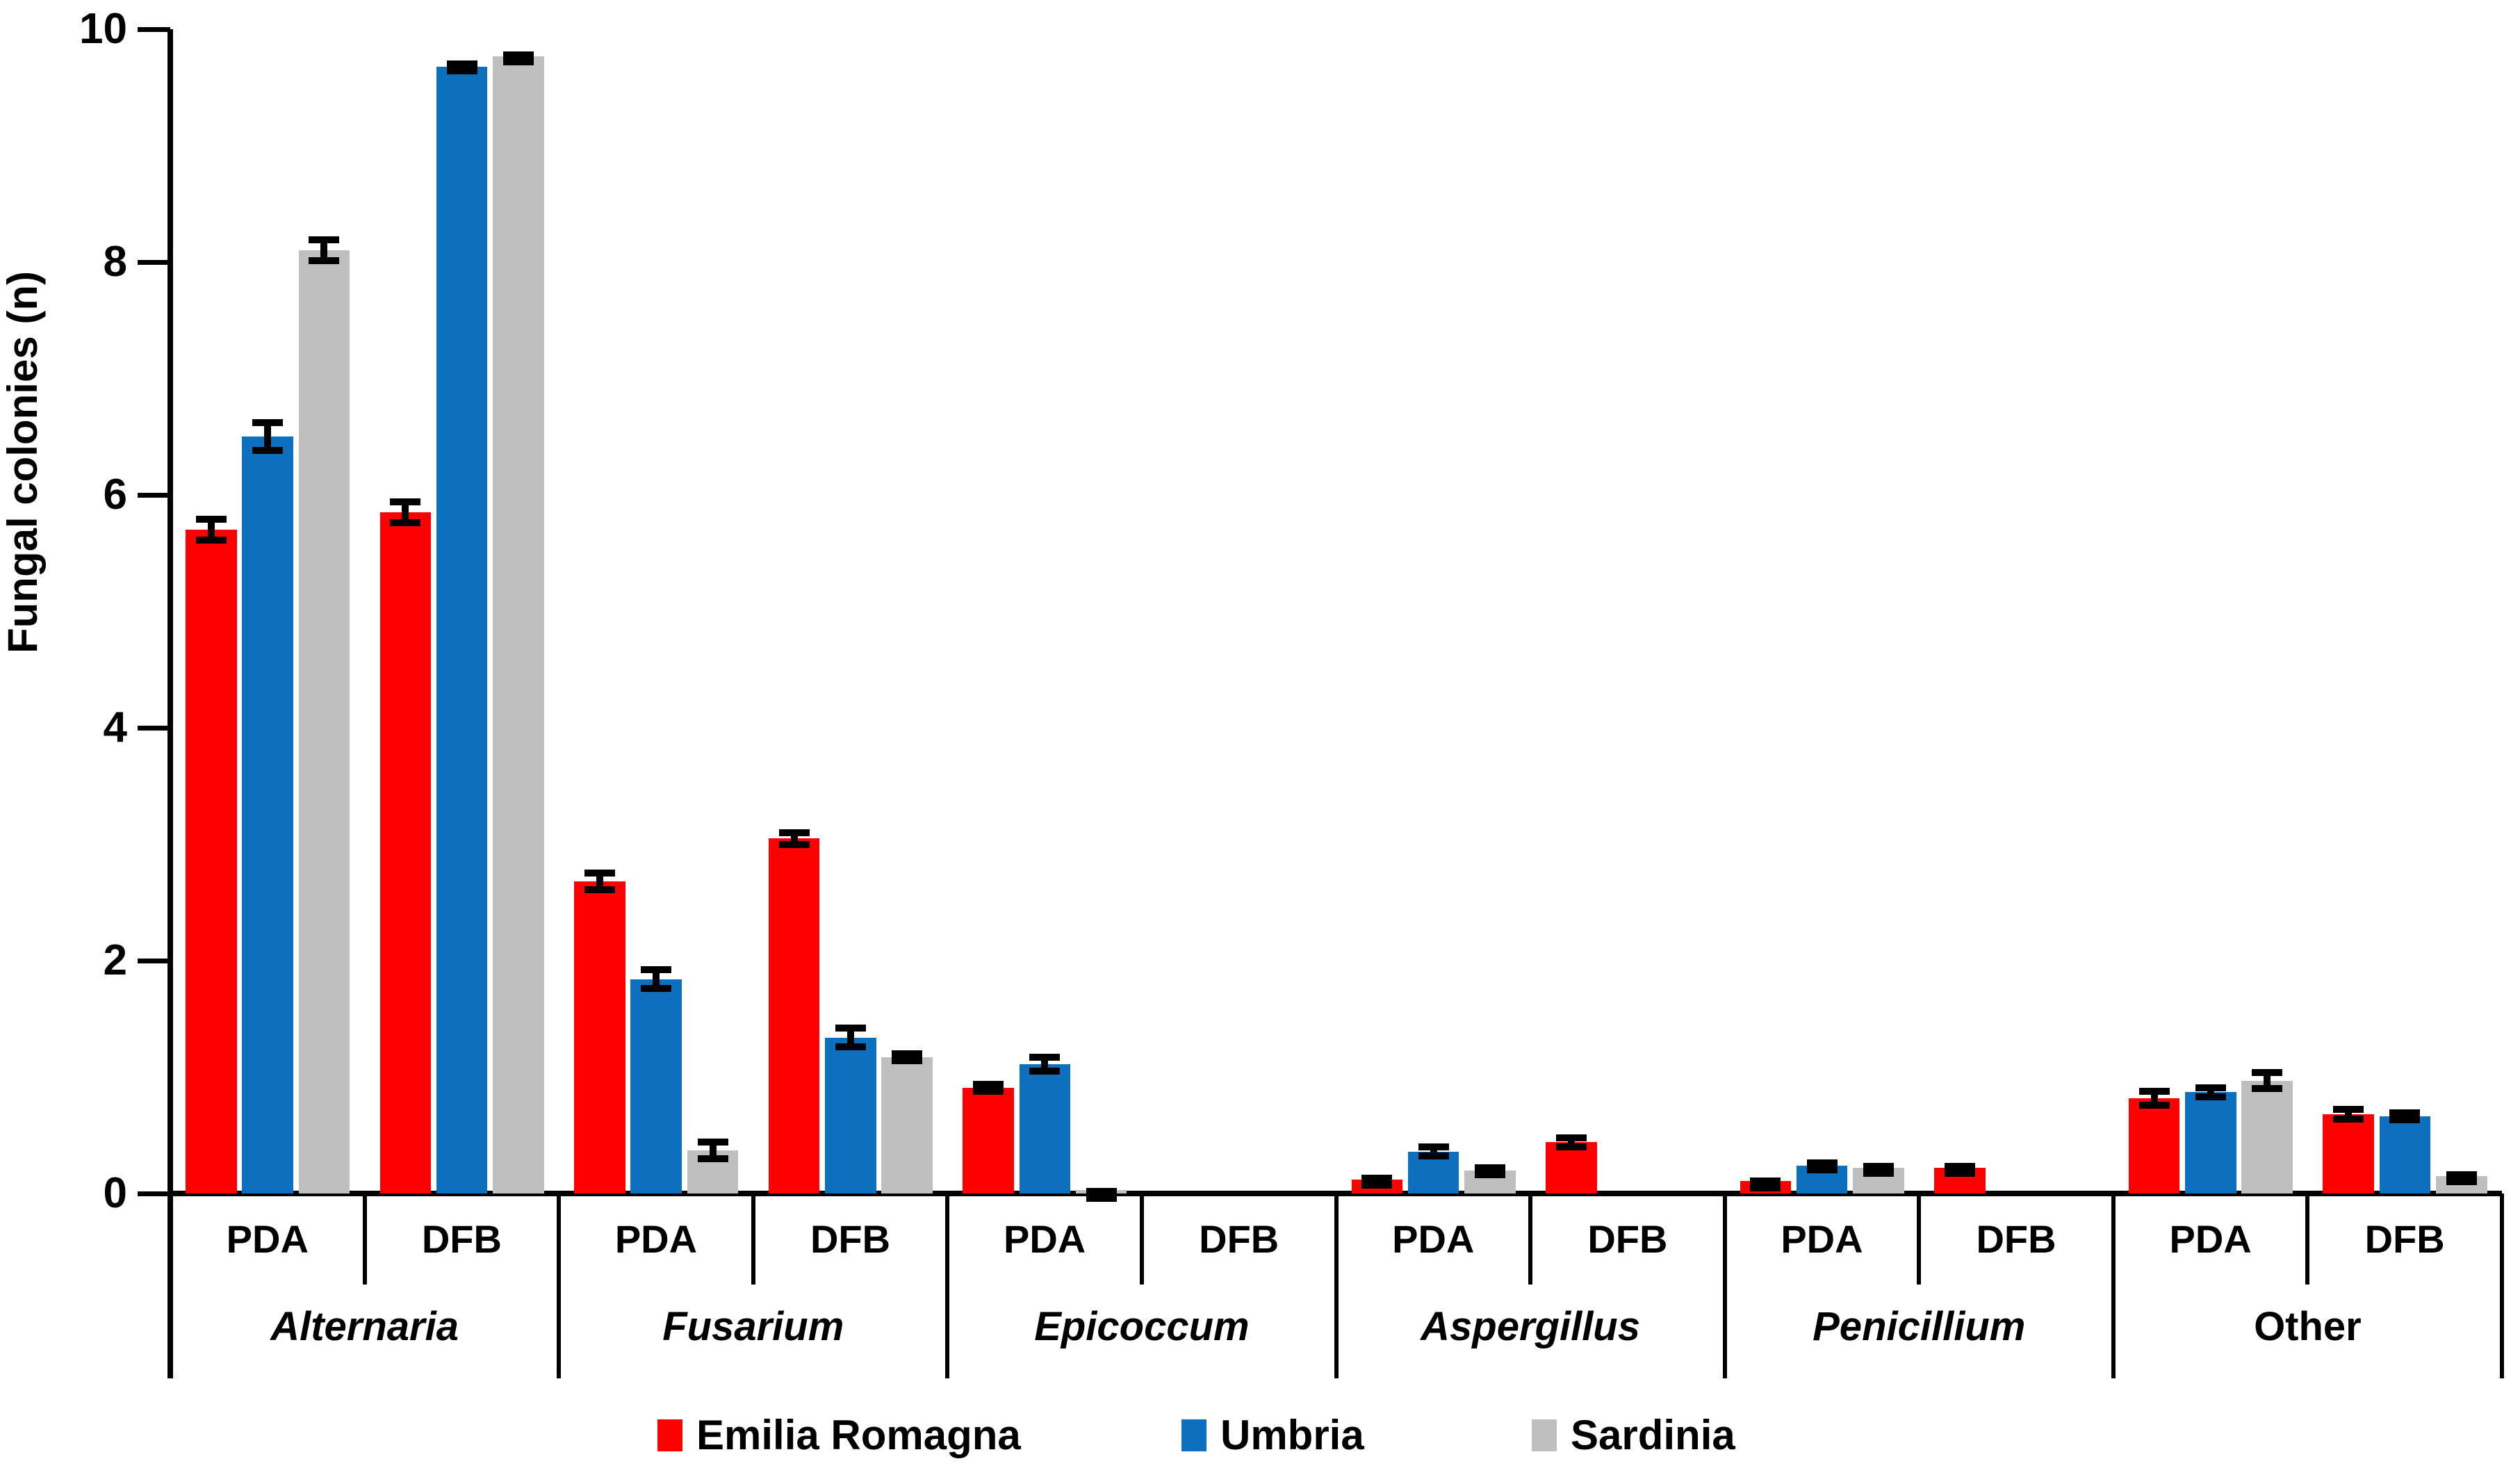 This screenshot has height=1475, width=2520. What do you see at coordinates (1530, 1326) in the screenshot?
I see `genus-label-aspergillus: Aspergillus` at bounding box center [1530, 1326].